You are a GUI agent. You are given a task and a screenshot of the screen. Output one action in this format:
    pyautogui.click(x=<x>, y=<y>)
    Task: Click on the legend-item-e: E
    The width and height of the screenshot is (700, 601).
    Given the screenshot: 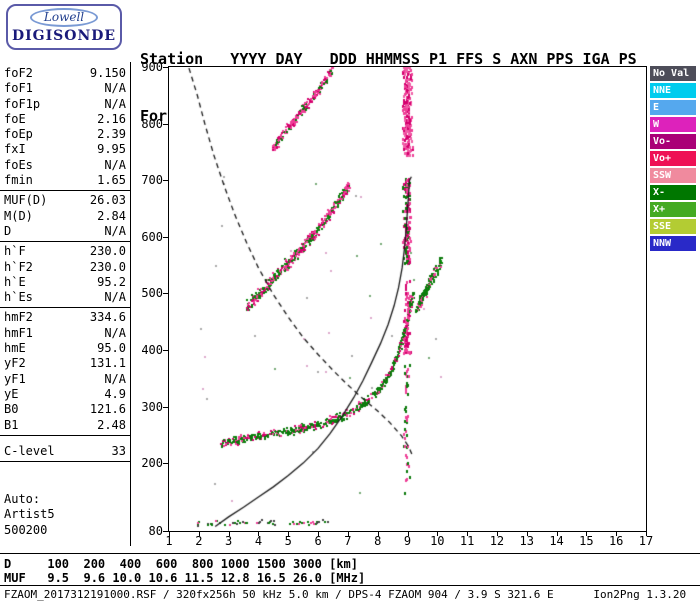 What is the action you would take?
    pyautogui.click(x=673, y=107)
    